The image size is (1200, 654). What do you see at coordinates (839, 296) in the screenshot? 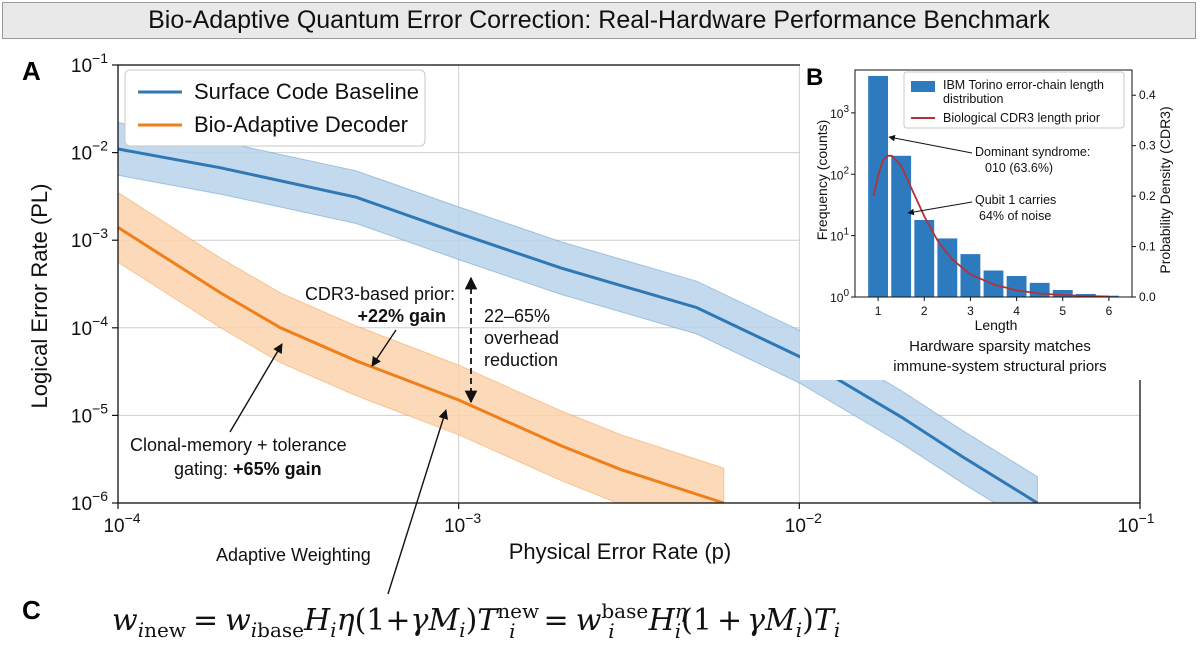
I see `b-y-tick-label: 10⁰` at bounding box center [839, 296].